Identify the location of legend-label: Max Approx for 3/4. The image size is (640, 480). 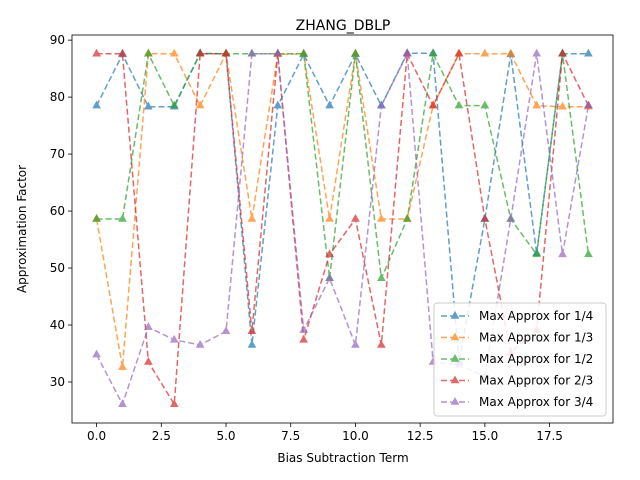
(536, 402).